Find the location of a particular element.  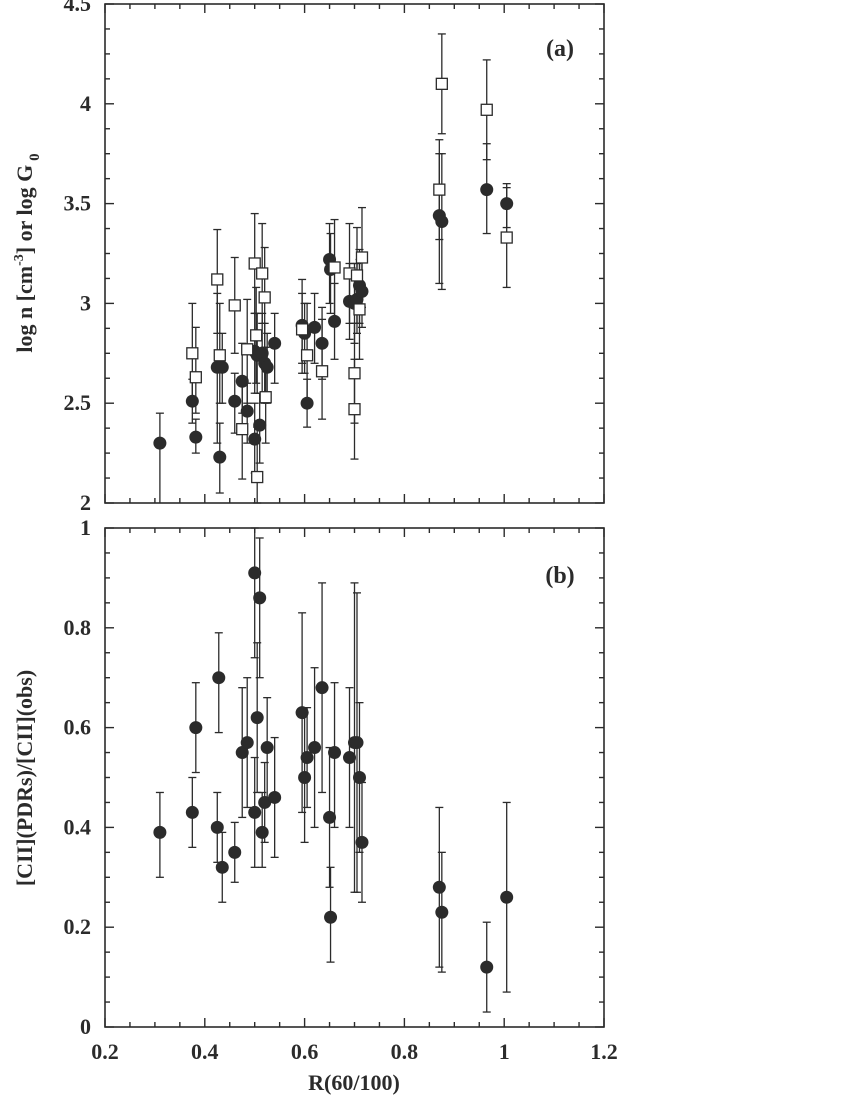

panel-b-x-tick-label: 0.6 is located at coordinates (305, 1051).